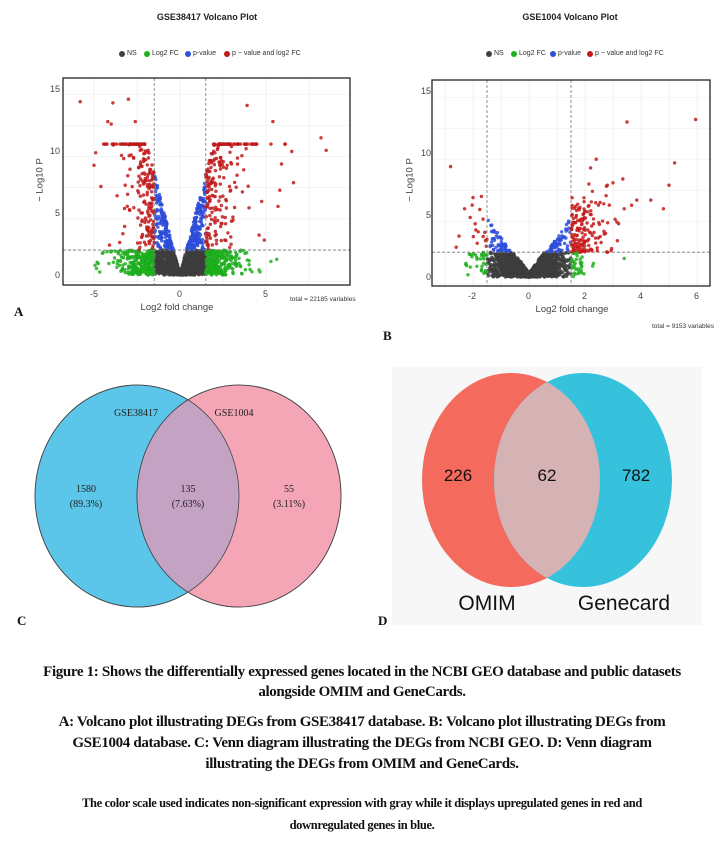 The width and height of the screenshot is (724, 845). I want to click on plot-b-ytick: 15, so click(425, 91).